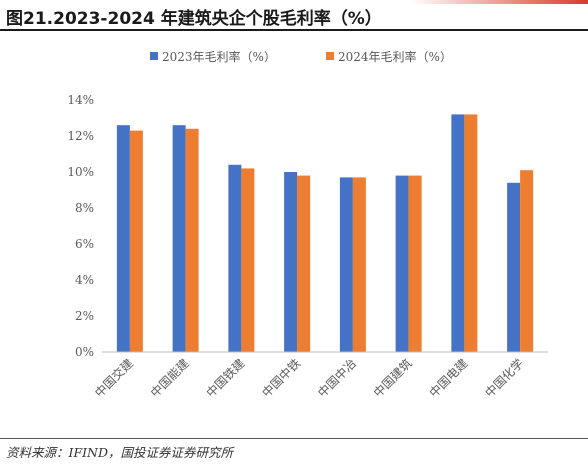 The image size is (588, 468). What do you see at coordinates (120, 452) in the screenshot?
I see `source-note: 资料来源：IFIND，国投证券证券研究所` at bounding box center [120, 452].